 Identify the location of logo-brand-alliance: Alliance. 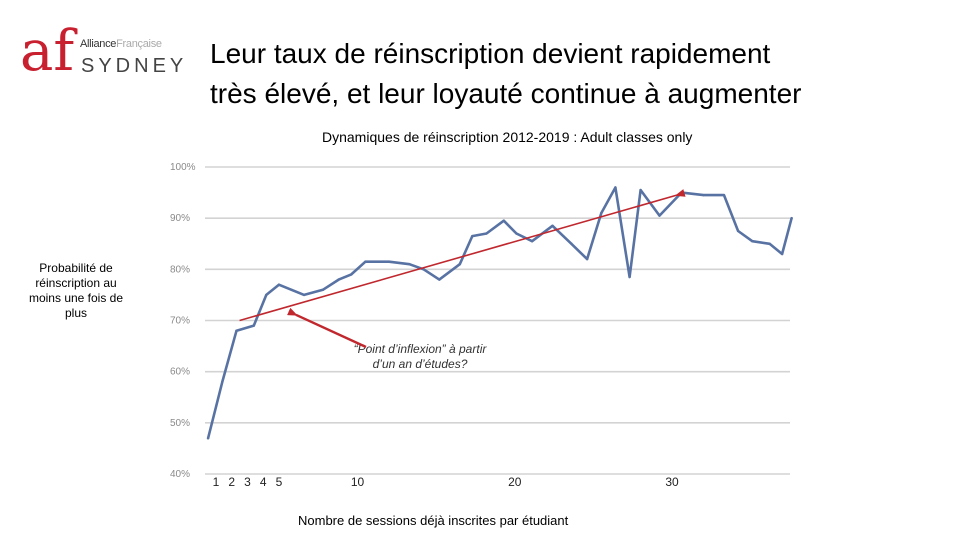
(98, 44).